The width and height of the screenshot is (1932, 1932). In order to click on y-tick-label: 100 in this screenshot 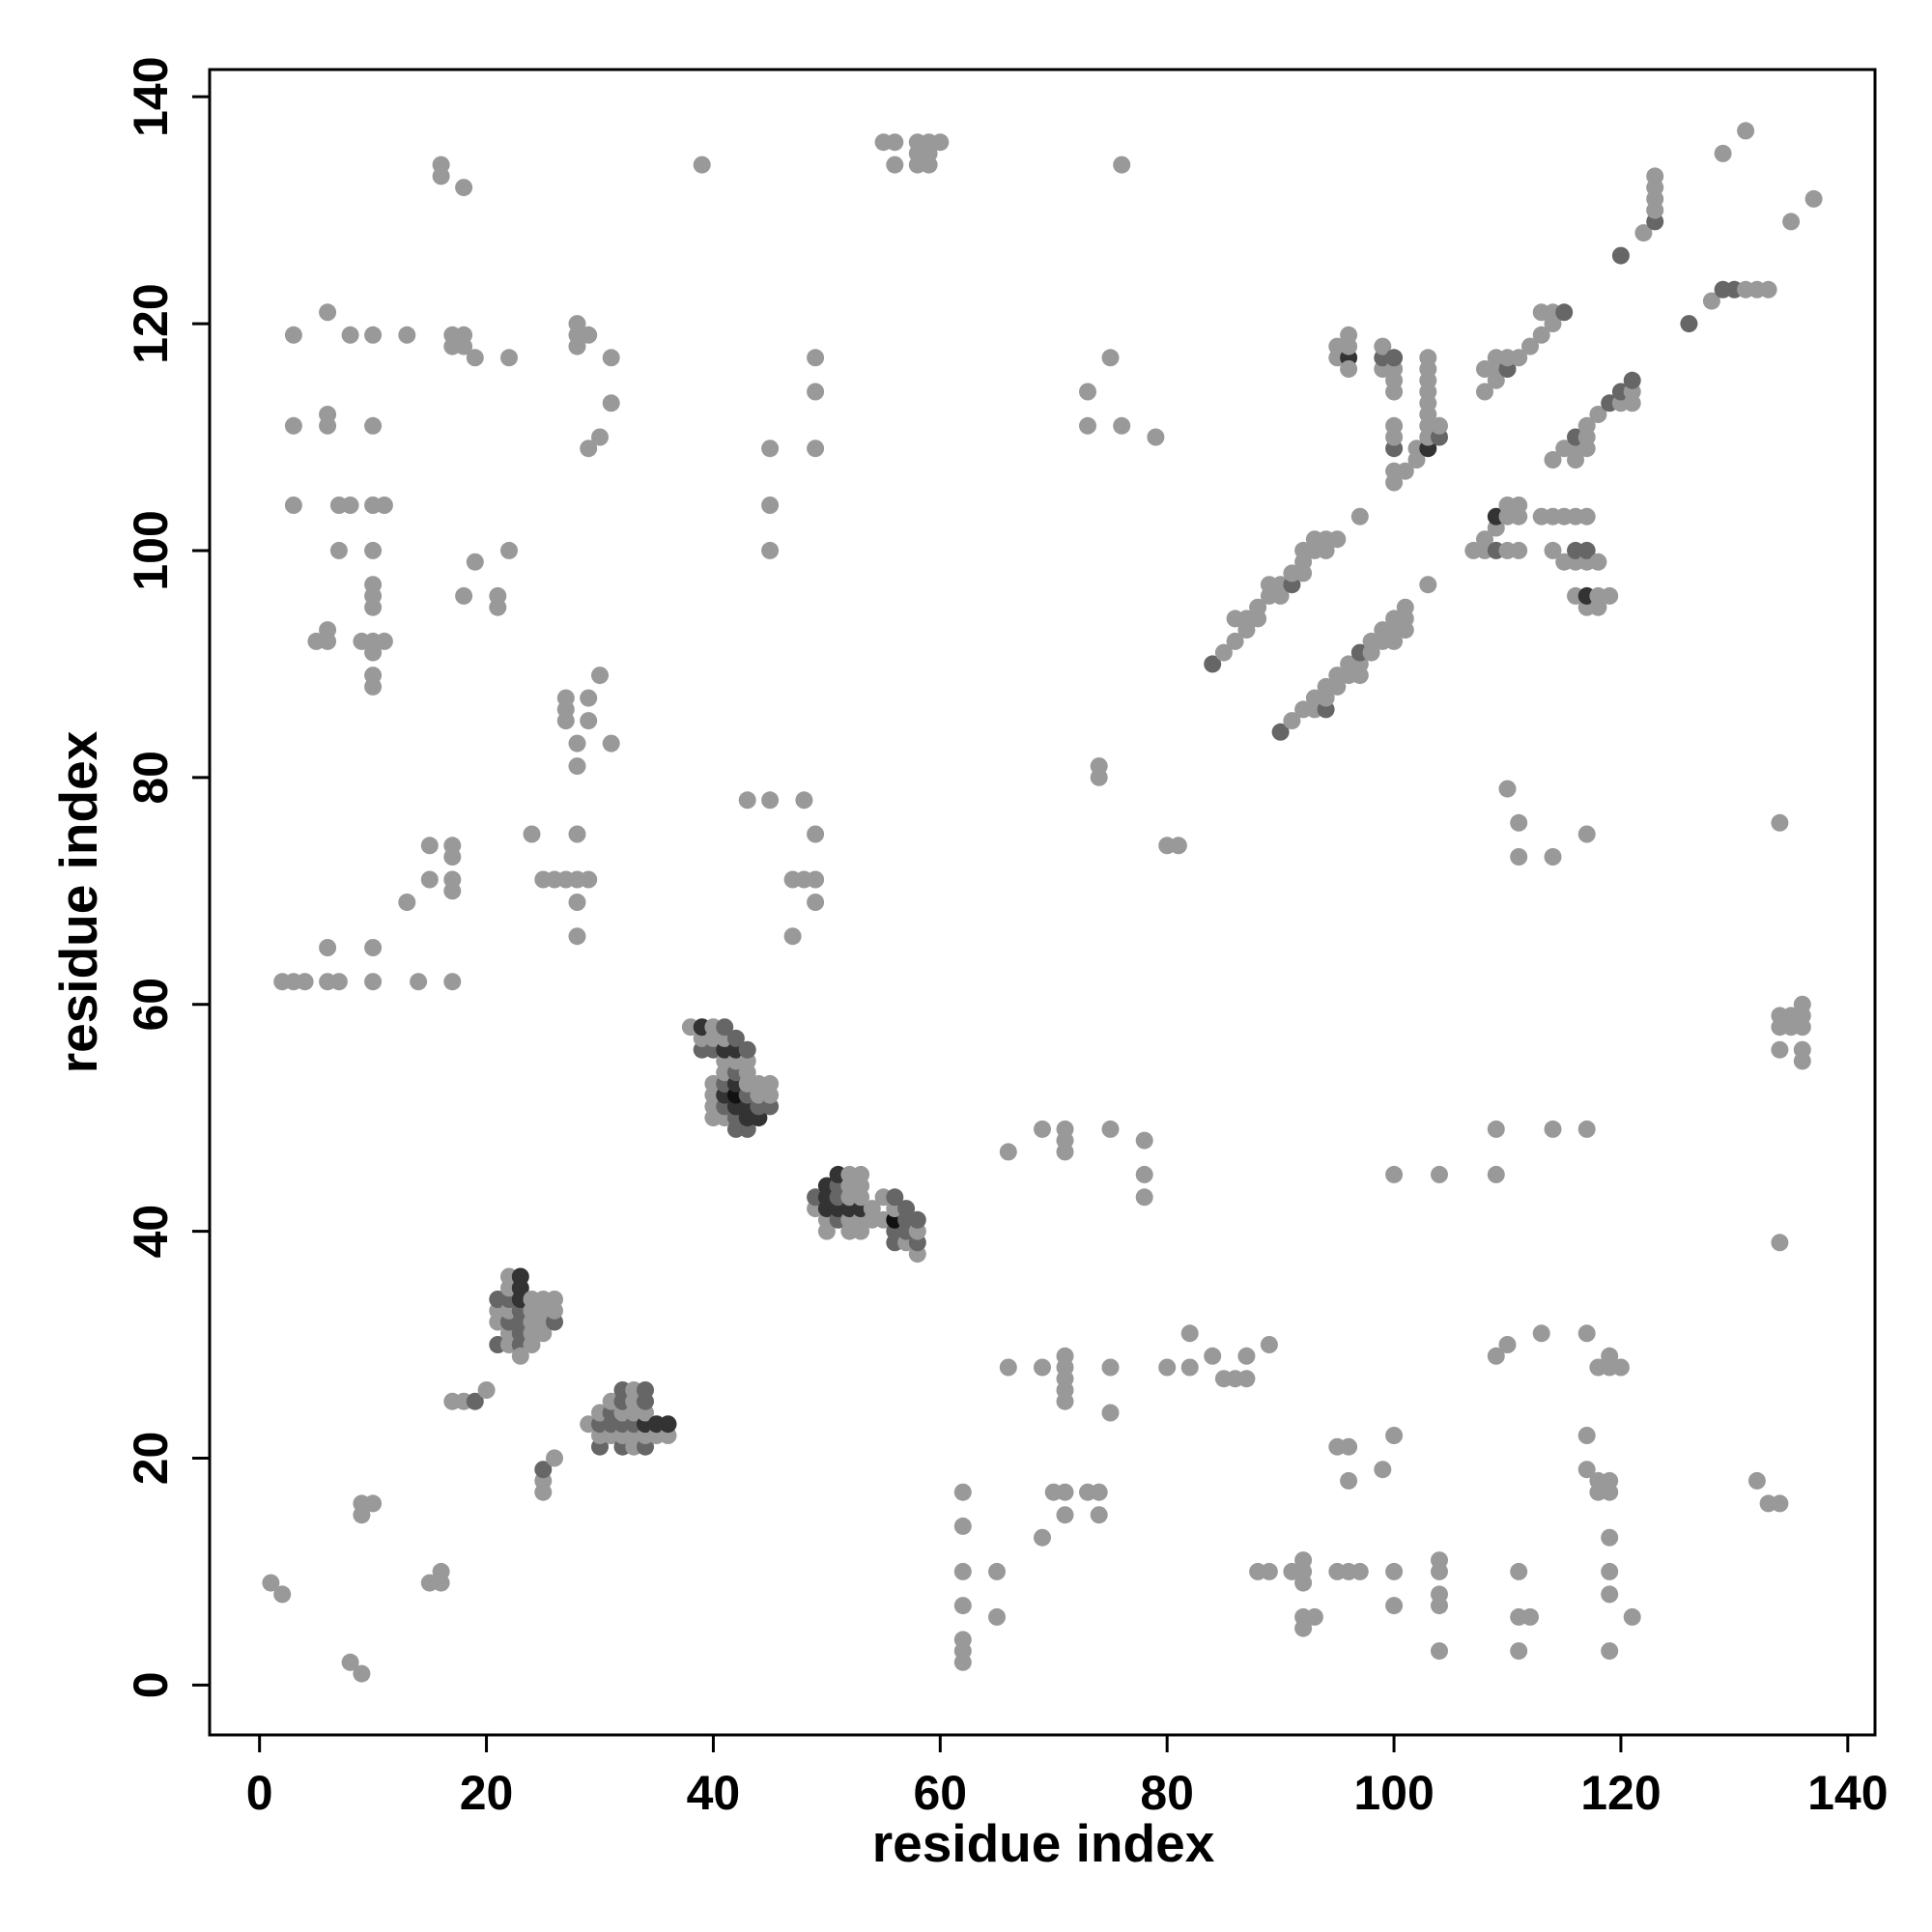, I will do `click(151, 550)`.